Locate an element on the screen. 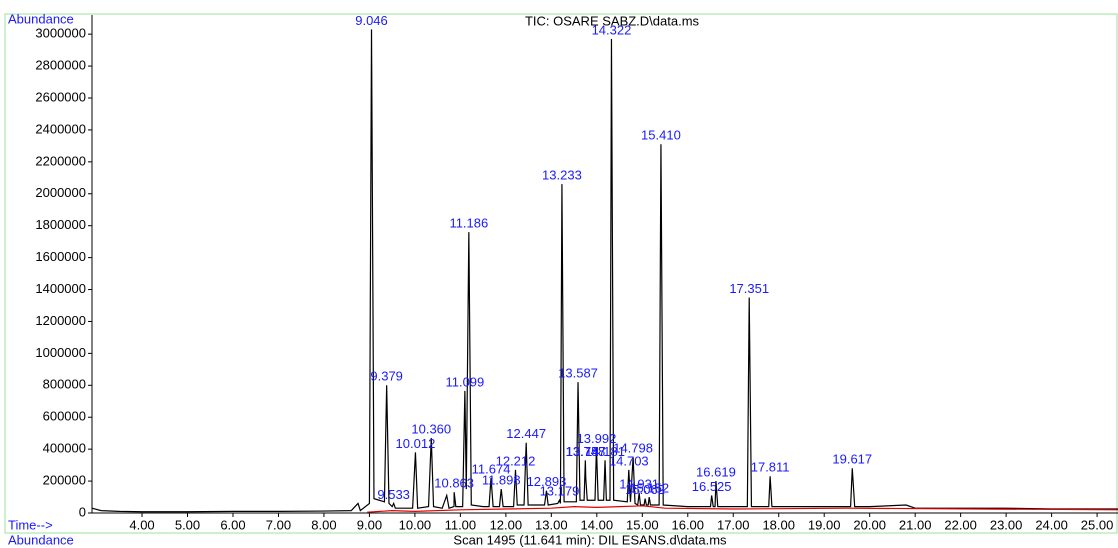  x-tick-label: 9.00 is located at coordinates (369, 524).